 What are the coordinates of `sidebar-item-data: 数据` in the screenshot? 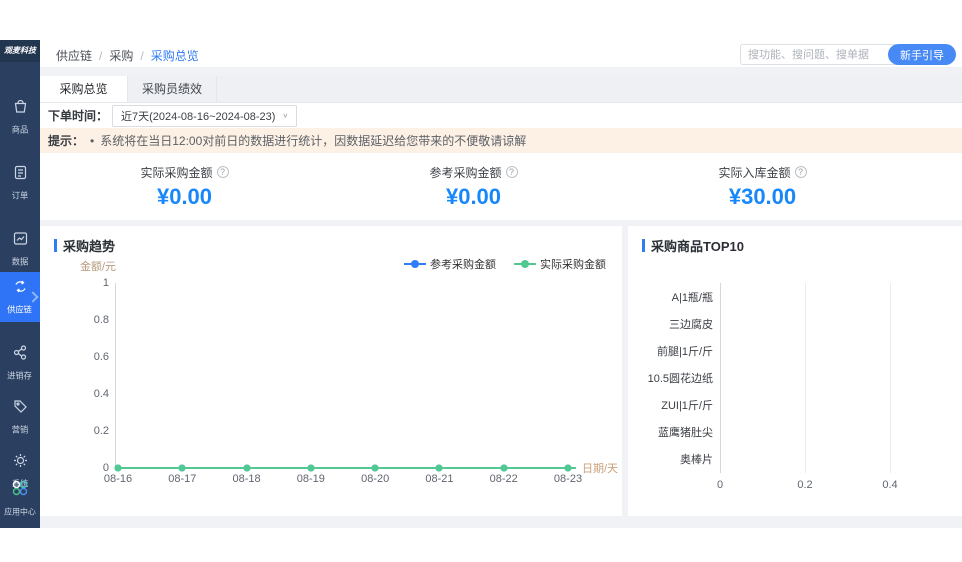 It's located at (20, 249).